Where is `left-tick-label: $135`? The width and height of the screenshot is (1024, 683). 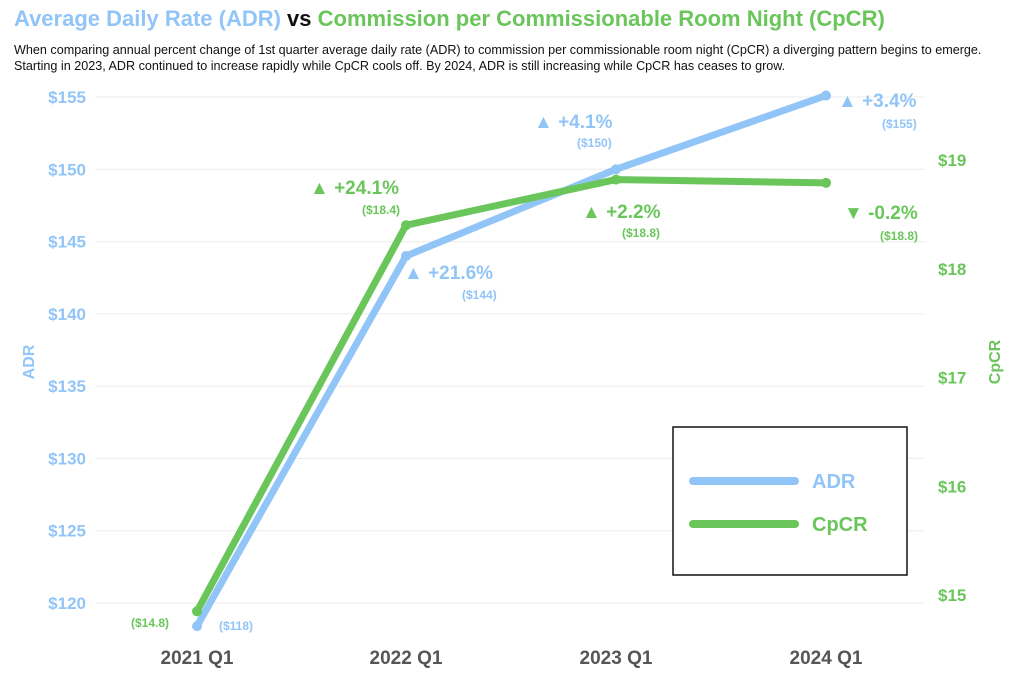
left-tick-label: $135 is located at coordinates (67, 386).